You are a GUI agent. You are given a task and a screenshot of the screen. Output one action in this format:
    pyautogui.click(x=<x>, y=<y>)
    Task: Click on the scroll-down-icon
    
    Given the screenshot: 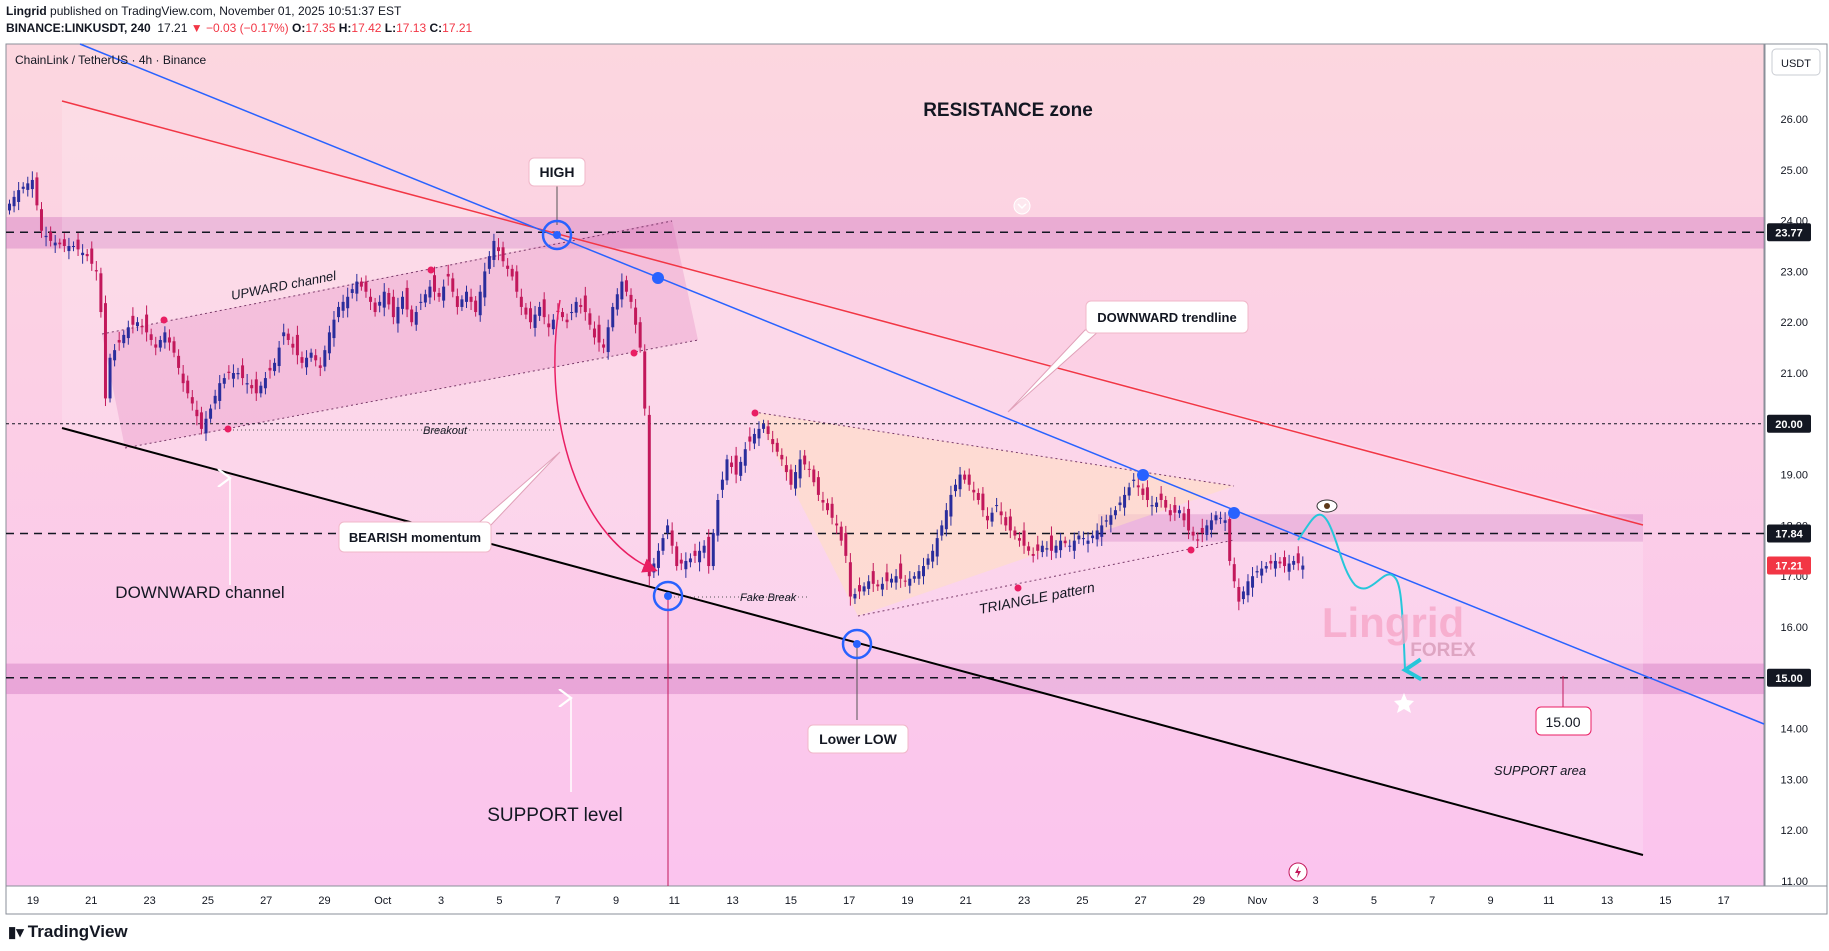 What is the action you would take?
    pyautogui.click(x=1022, y=206)
    